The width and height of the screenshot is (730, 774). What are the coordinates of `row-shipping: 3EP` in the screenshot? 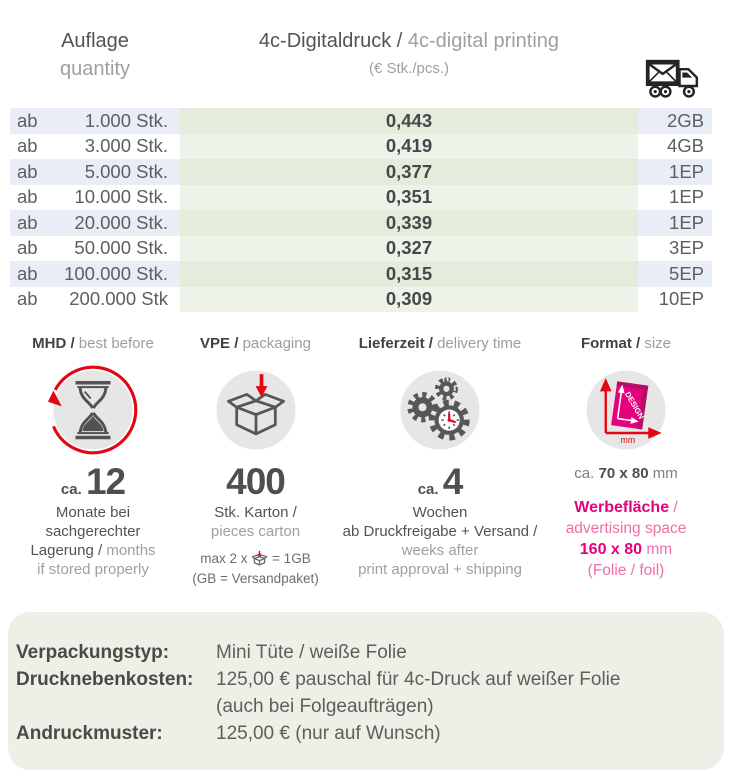 It's located at (686, 248).